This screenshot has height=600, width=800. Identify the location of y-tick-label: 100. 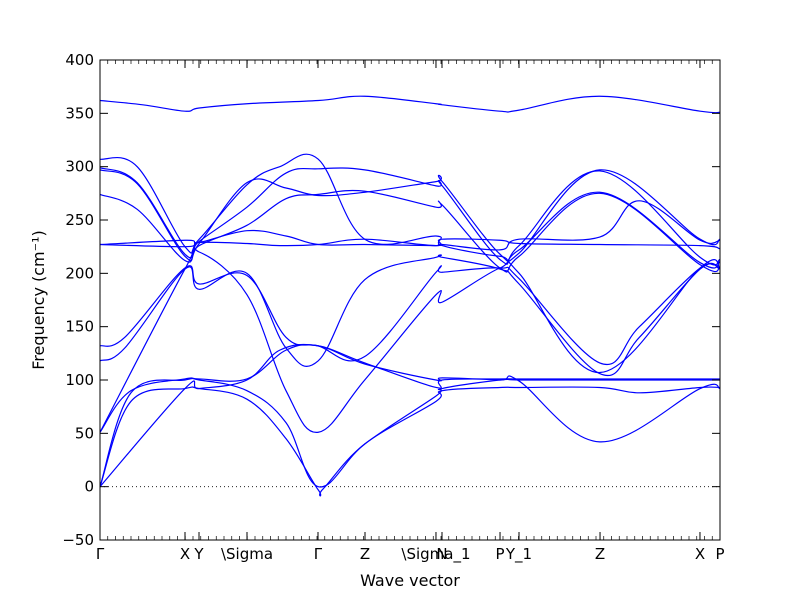
(79, 380).